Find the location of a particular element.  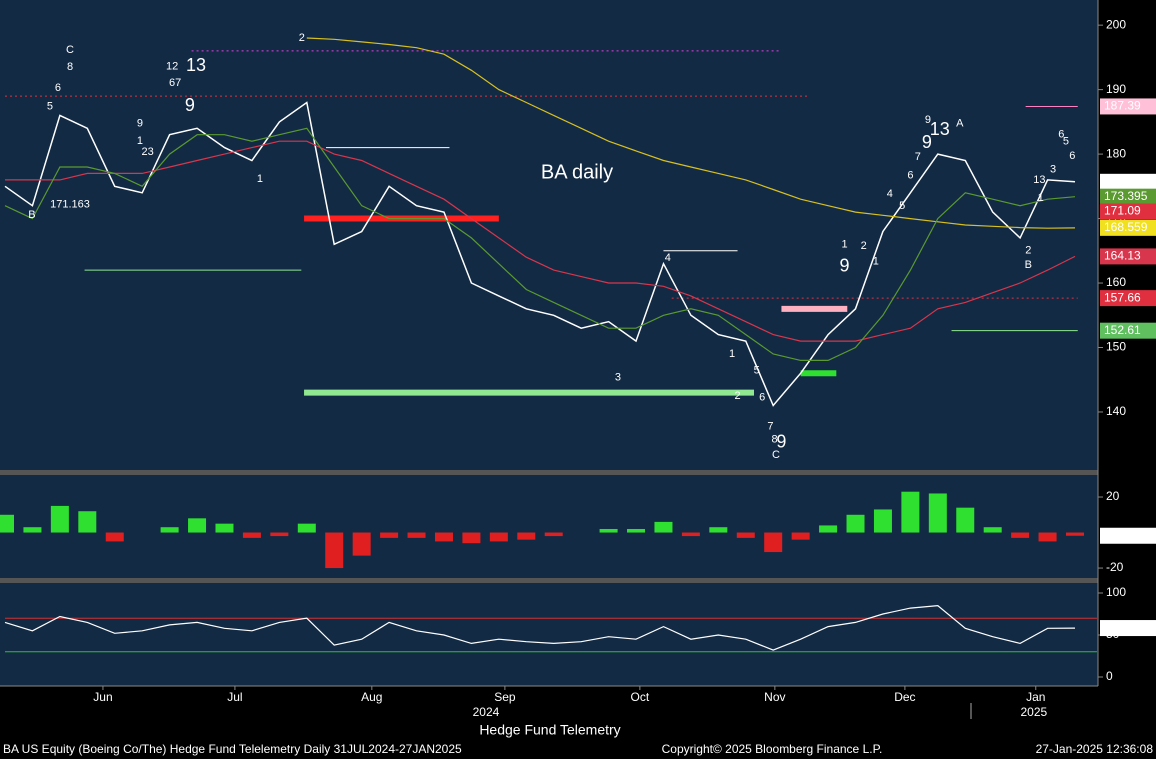

x-tick-label: Dec is located at coordinates (904, 697).